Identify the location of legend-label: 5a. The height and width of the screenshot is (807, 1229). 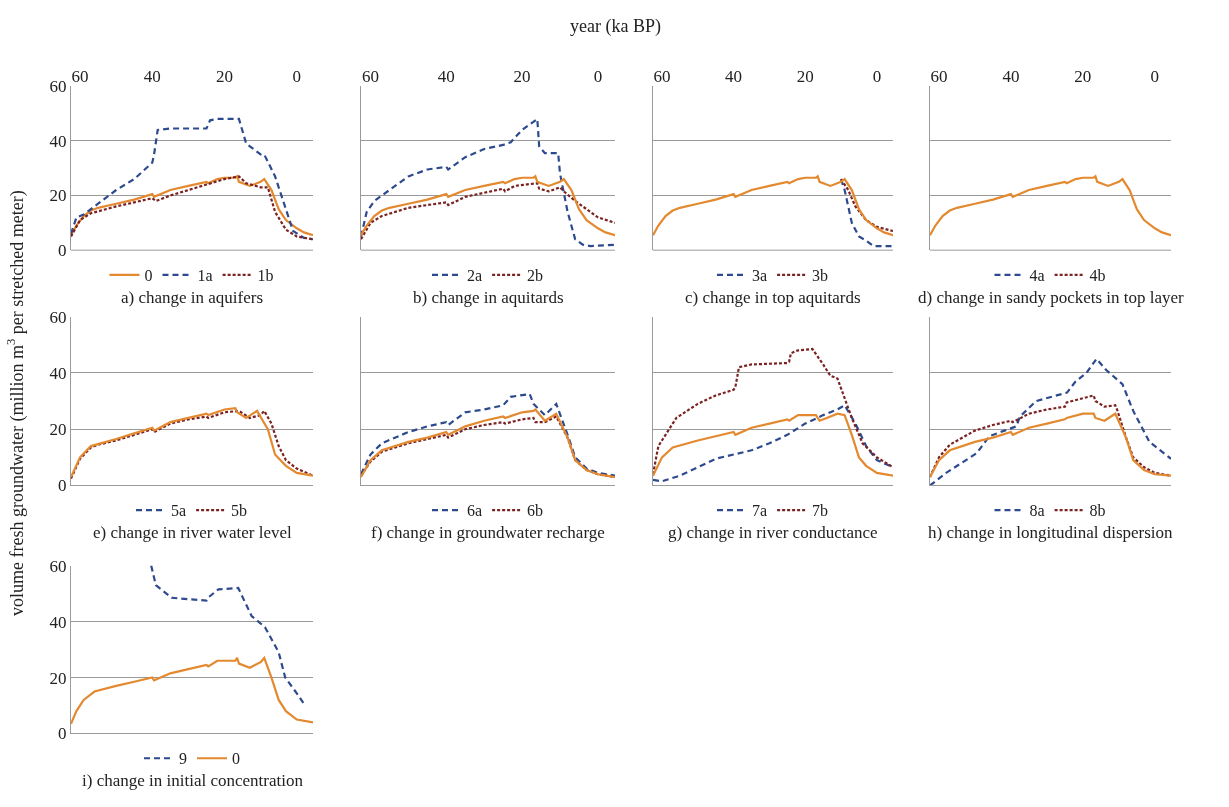
(179, 511).